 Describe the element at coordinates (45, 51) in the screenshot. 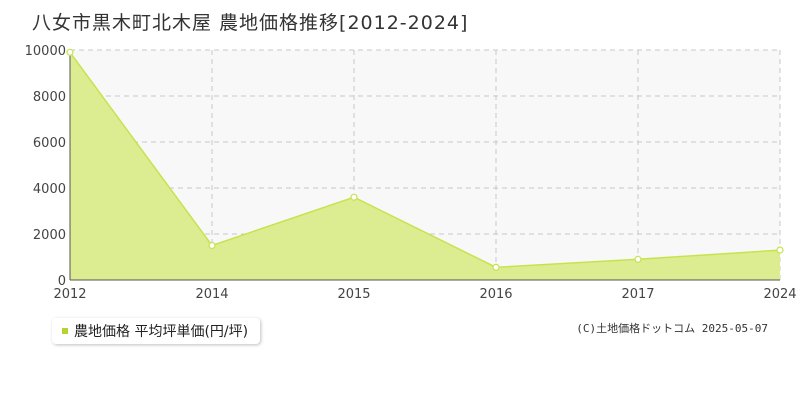

I see `y-tick-label: 10000` at that location.